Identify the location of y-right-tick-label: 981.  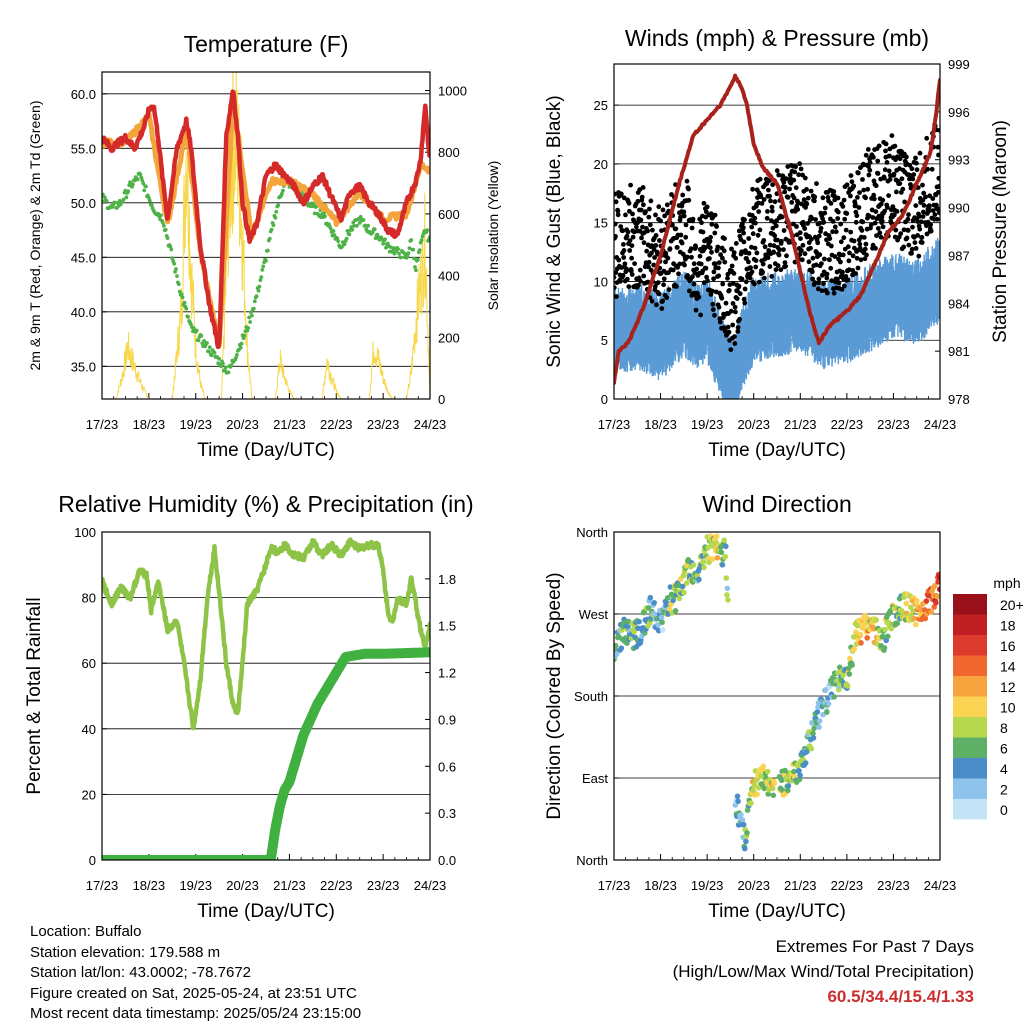
(959, 351).